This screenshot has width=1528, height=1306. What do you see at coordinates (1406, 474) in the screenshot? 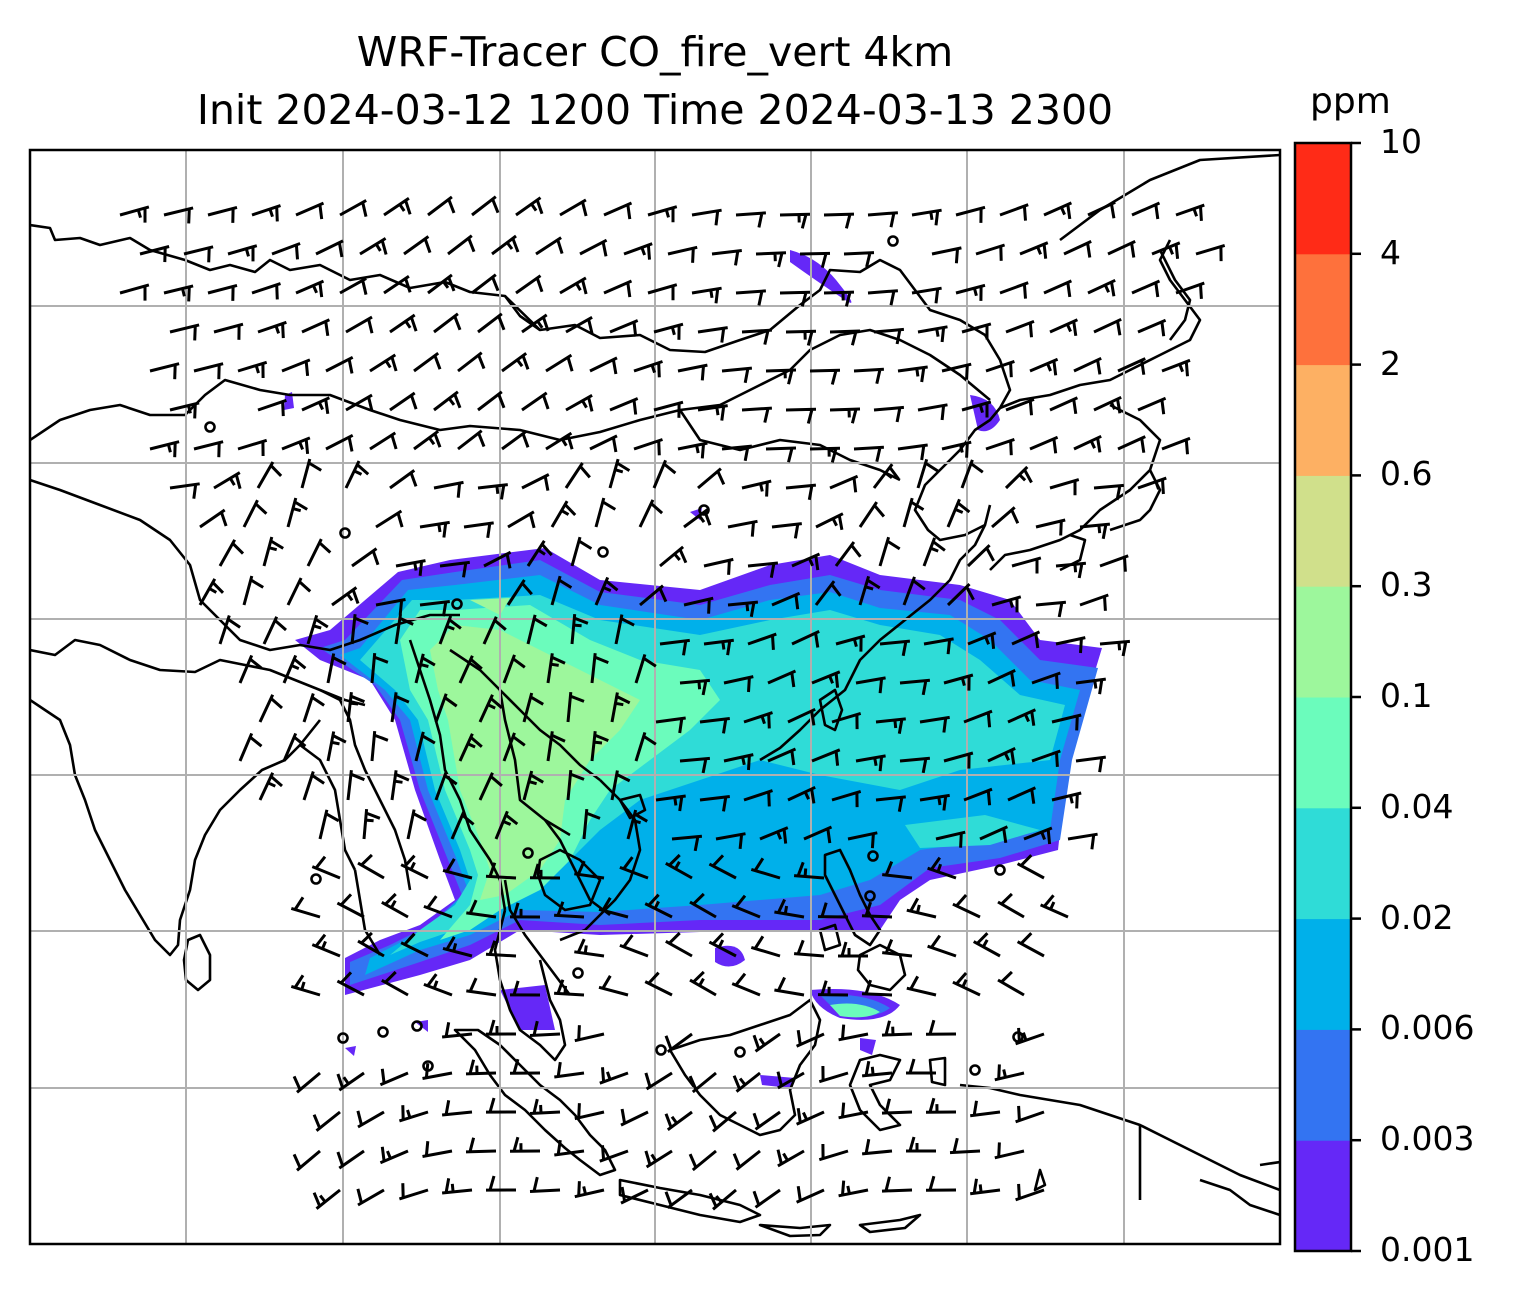
I see `colorbar-tick-label: 0.6` at bounding box center [1406, 474].